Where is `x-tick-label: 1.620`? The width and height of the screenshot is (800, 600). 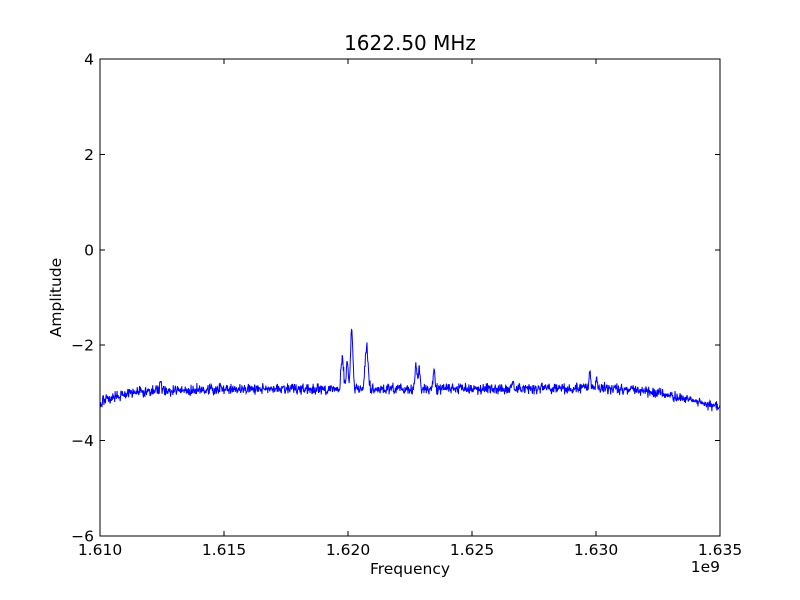 x-tick-label: 1.620 is located at coordinates (348, 550).